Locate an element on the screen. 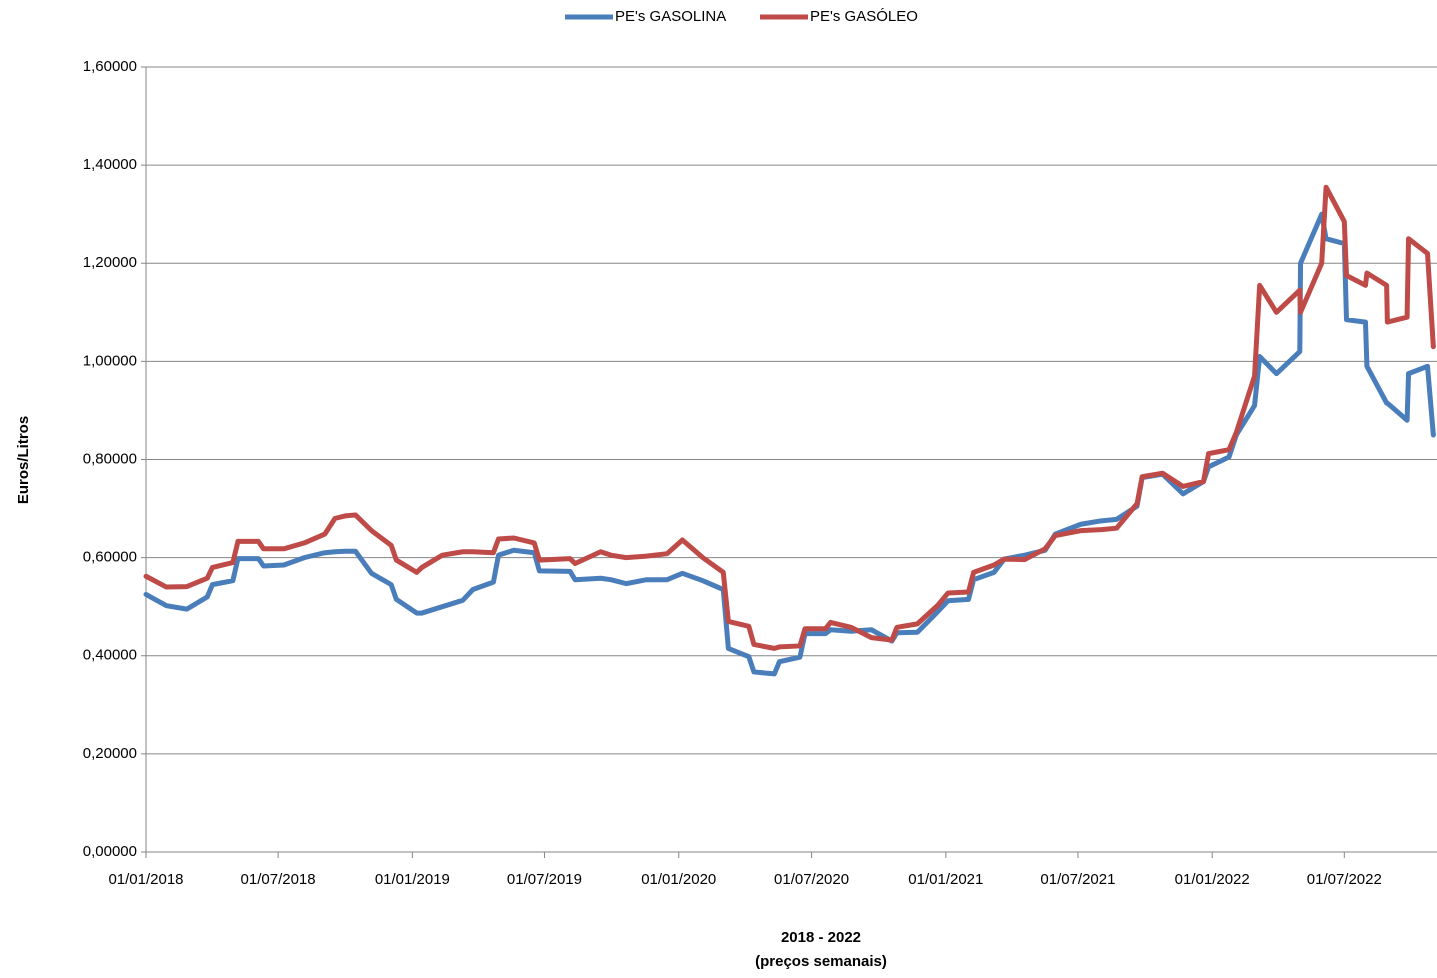 The height and width of the screenshot is (978, 1437). x-tick-label: 01/01/2019 is located at coordinates (412, 879).